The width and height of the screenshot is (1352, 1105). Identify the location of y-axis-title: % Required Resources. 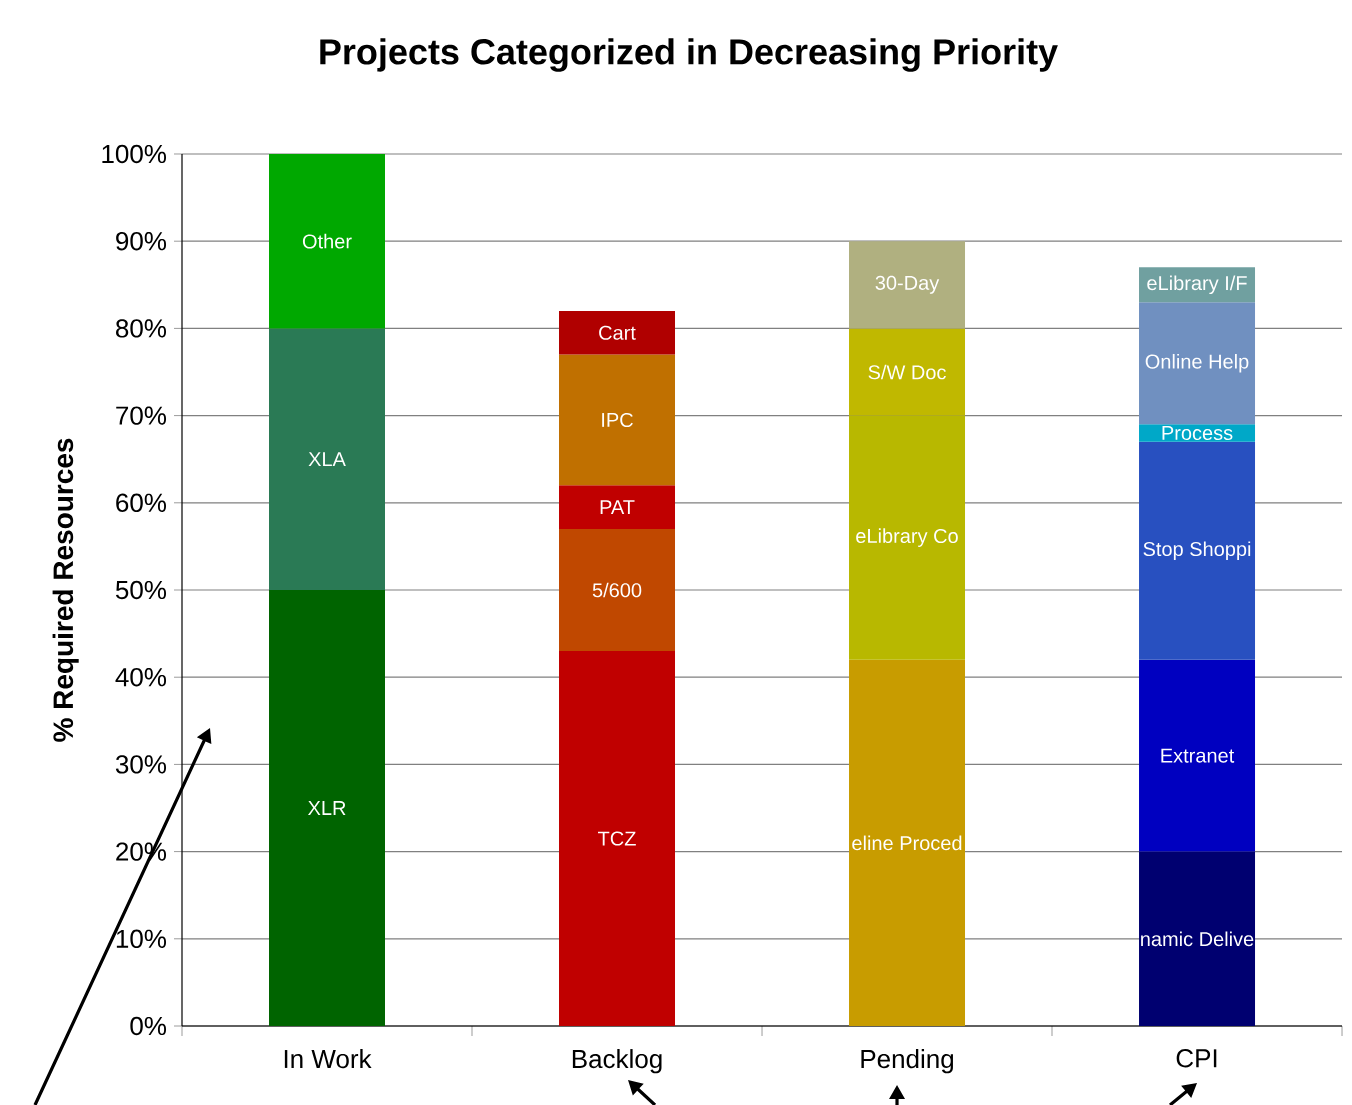
(65, 590).